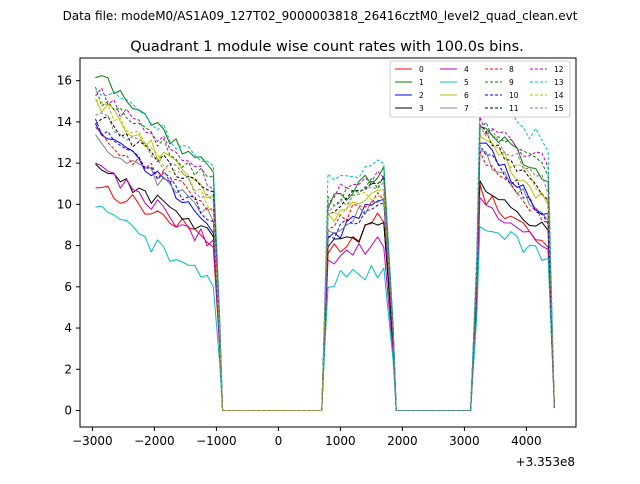 The height and width of the screenshot is (484, 640). What do you see at coordinates (511, 82) in the screenshot?
I see `legend-label: 9` at bounding box center [511, 82].